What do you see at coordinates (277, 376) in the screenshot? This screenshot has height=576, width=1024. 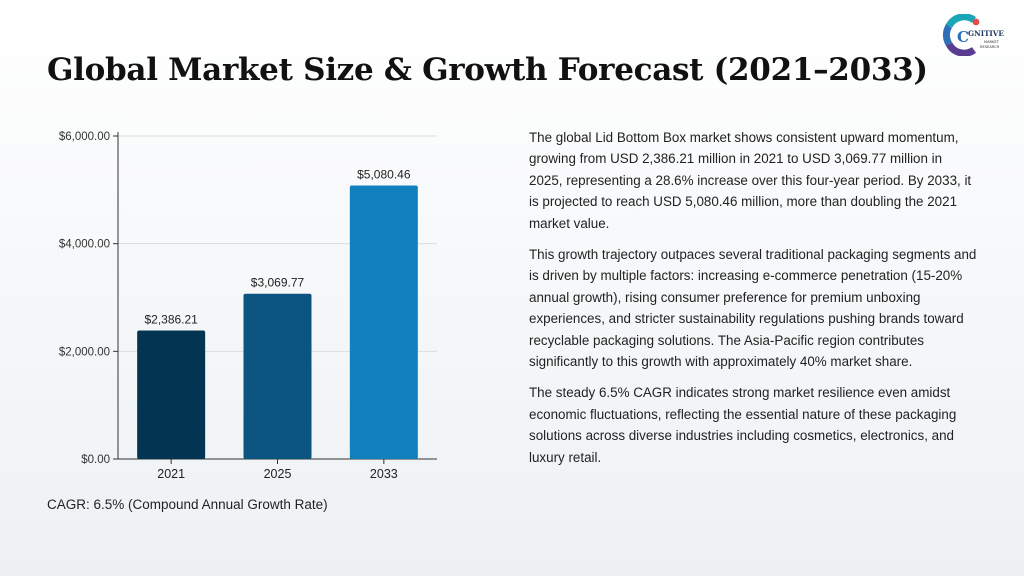 I see `bar-2025` at bounding box center [277, 376].